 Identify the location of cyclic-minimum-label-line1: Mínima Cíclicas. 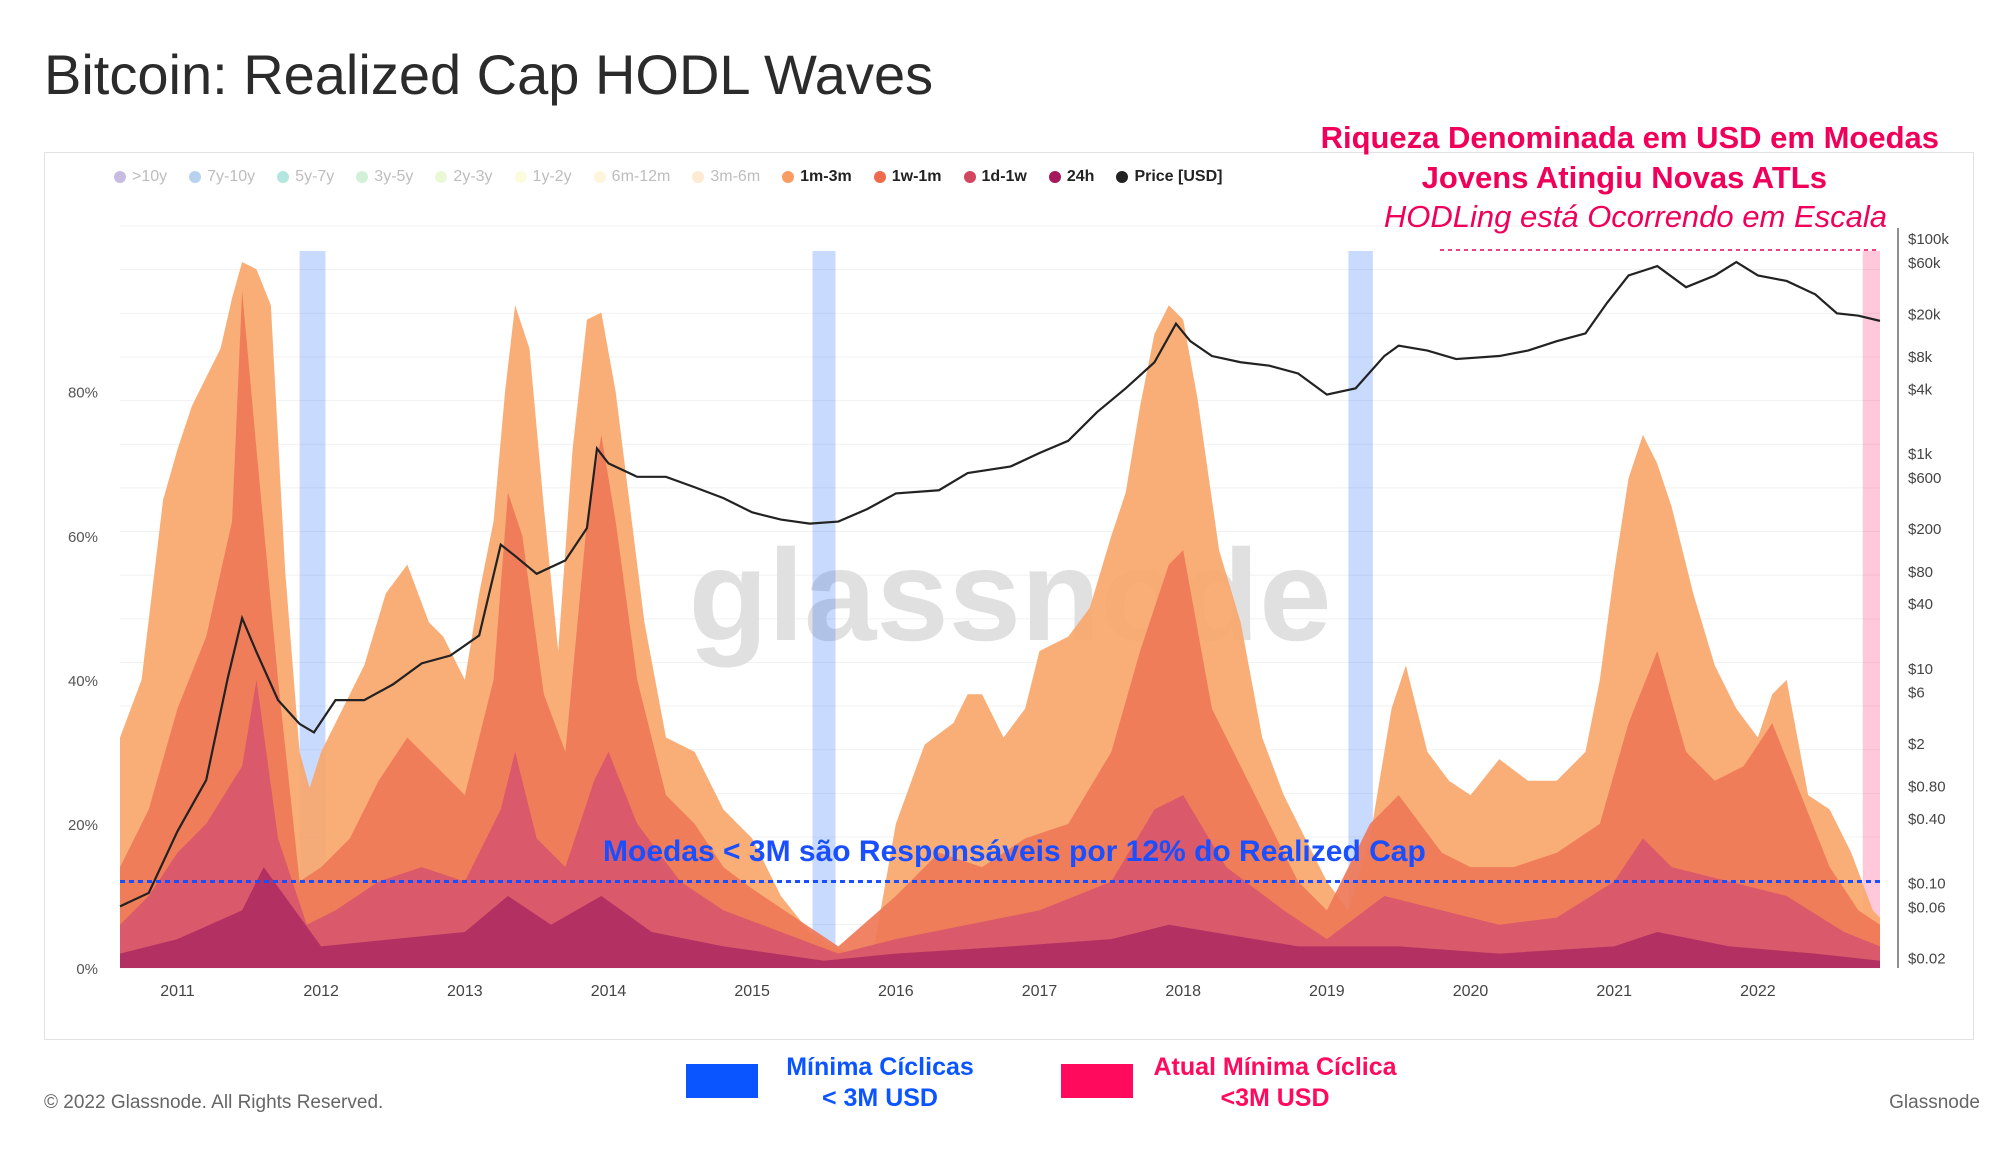
(880, 1067).